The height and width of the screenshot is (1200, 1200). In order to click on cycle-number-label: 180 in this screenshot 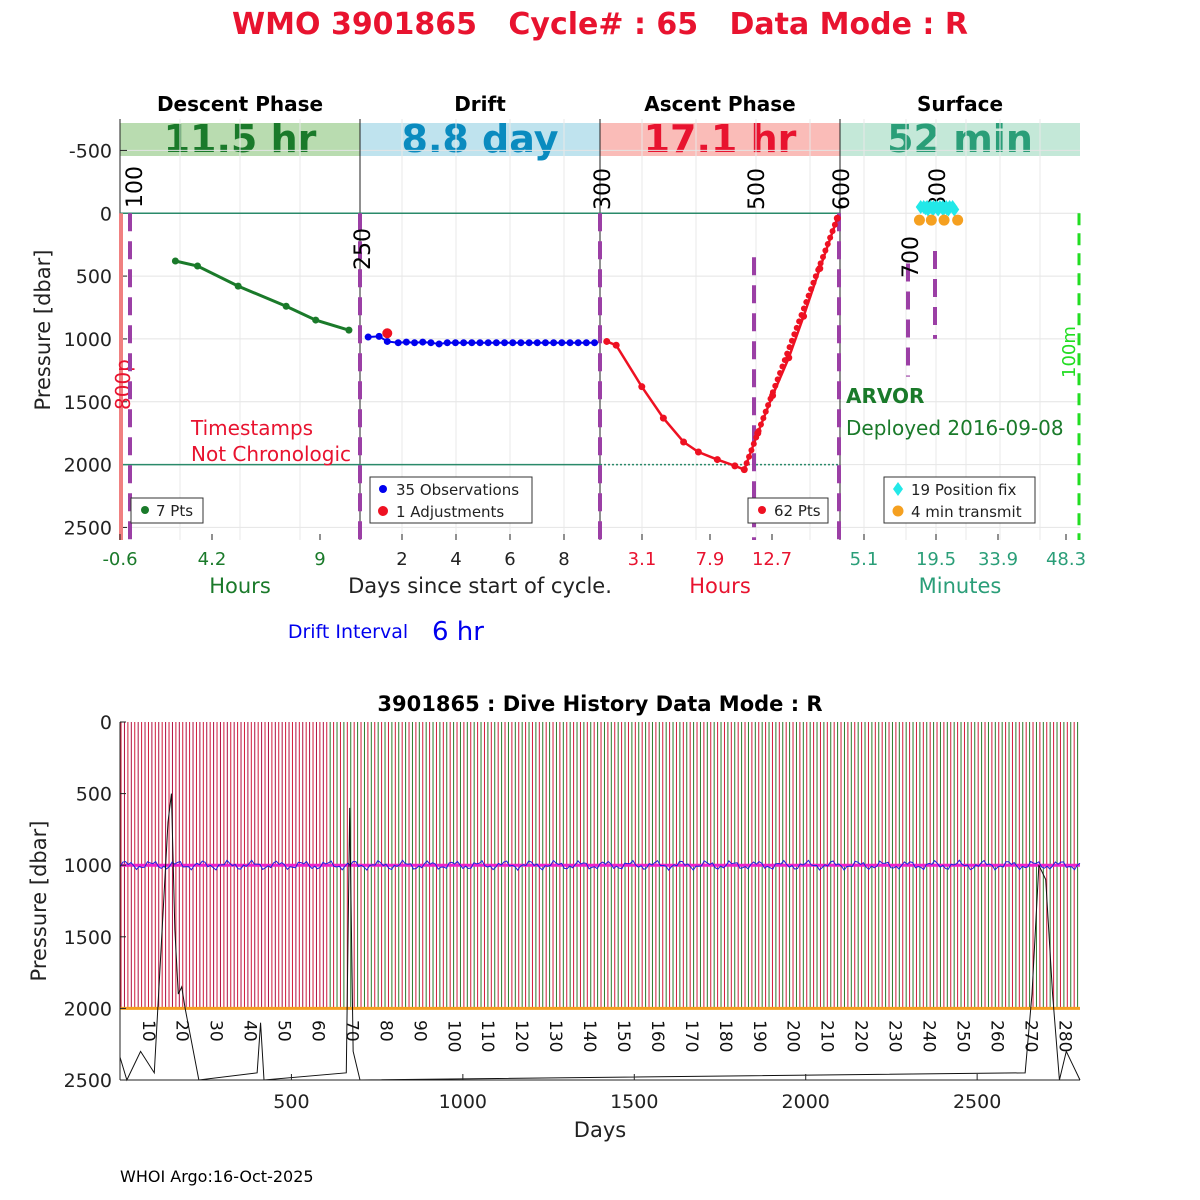, I will do `click(725, 1036)`.